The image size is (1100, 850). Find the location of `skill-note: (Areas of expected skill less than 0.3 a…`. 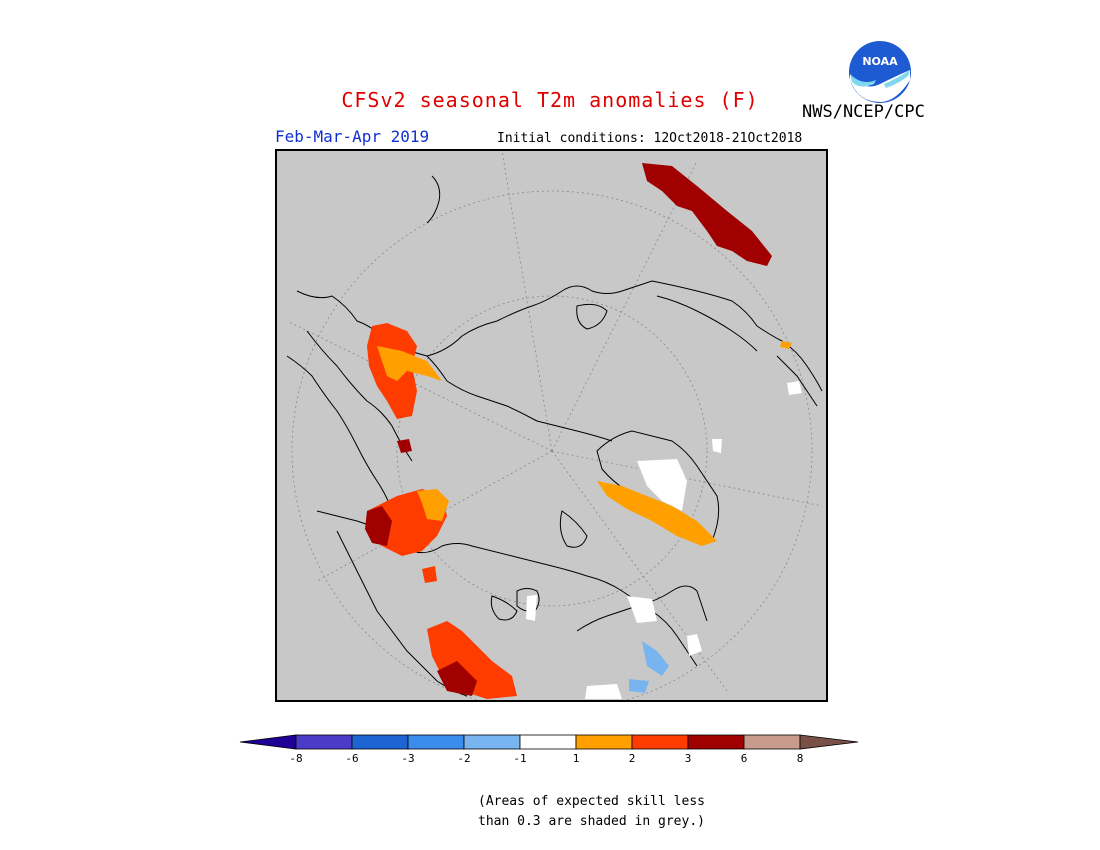

skill-note: (Areas of expected skill less than 0.3 a… is located at coordinates (591, 812).